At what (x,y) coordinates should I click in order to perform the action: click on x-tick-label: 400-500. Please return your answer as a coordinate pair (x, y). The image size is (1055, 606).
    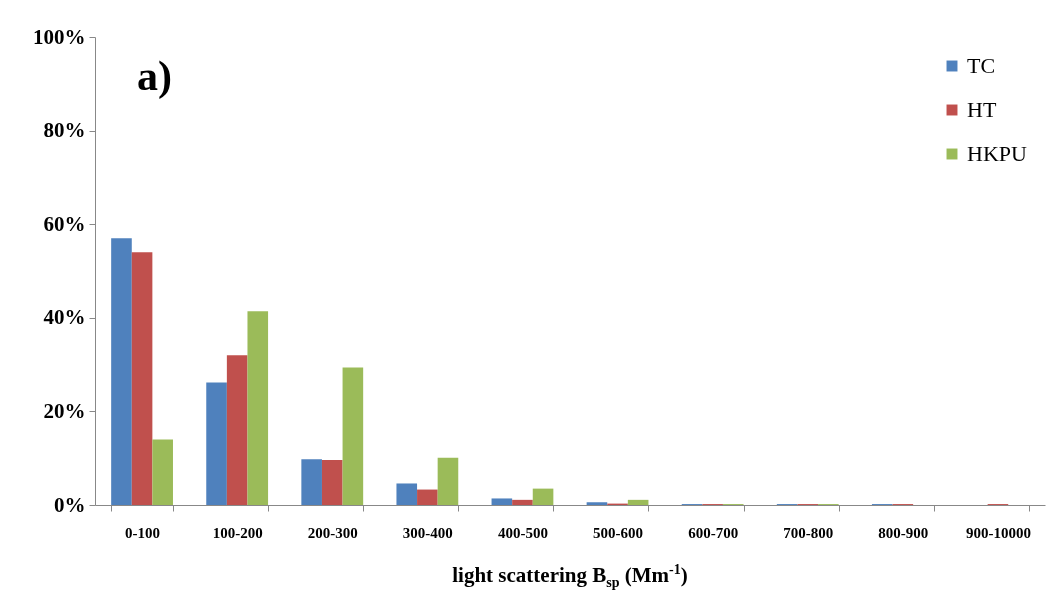
    Looking at the image, I should click on (522, 532).